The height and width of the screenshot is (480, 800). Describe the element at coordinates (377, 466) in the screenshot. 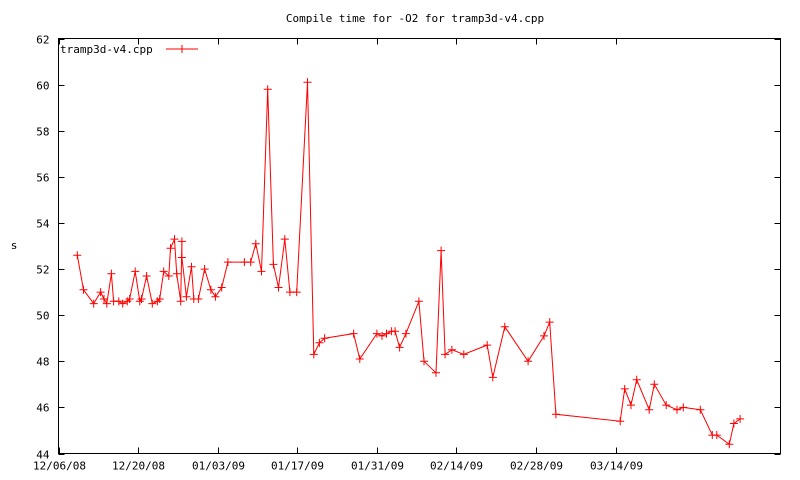

I see `x-tick-label: 01/31/09` at that location.